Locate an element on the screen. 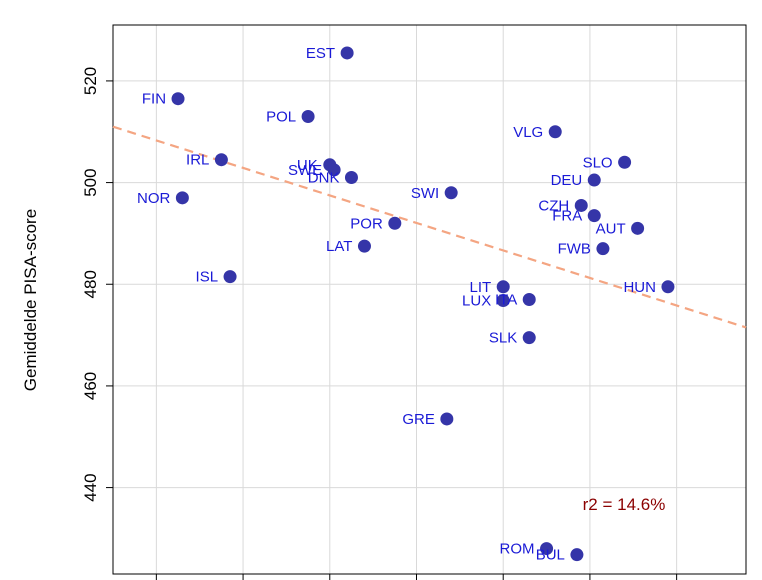  point-label: SWE is located at coordinates (305, 170).